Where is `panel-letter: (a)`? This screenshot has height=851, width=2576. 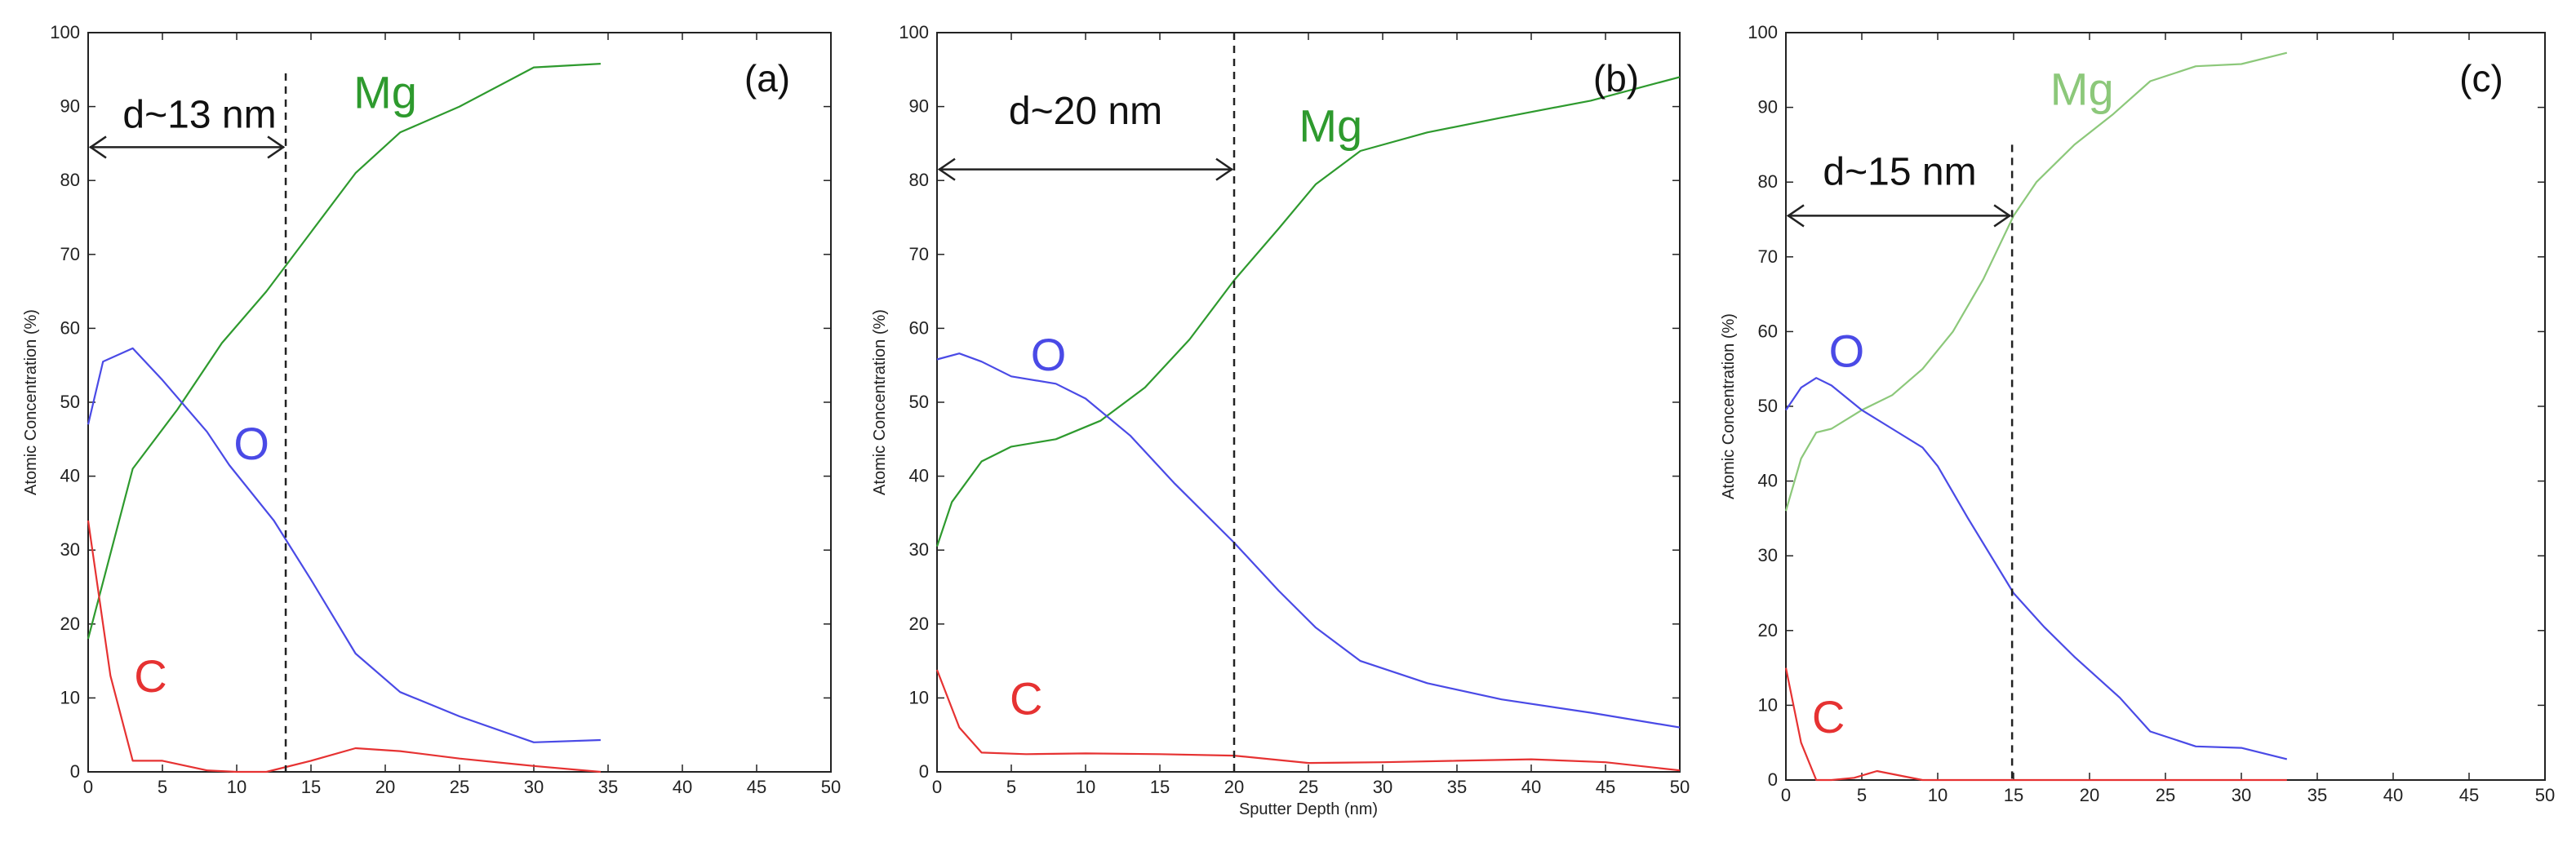
panel-letter: (a) is located at coordinates (767, 78).